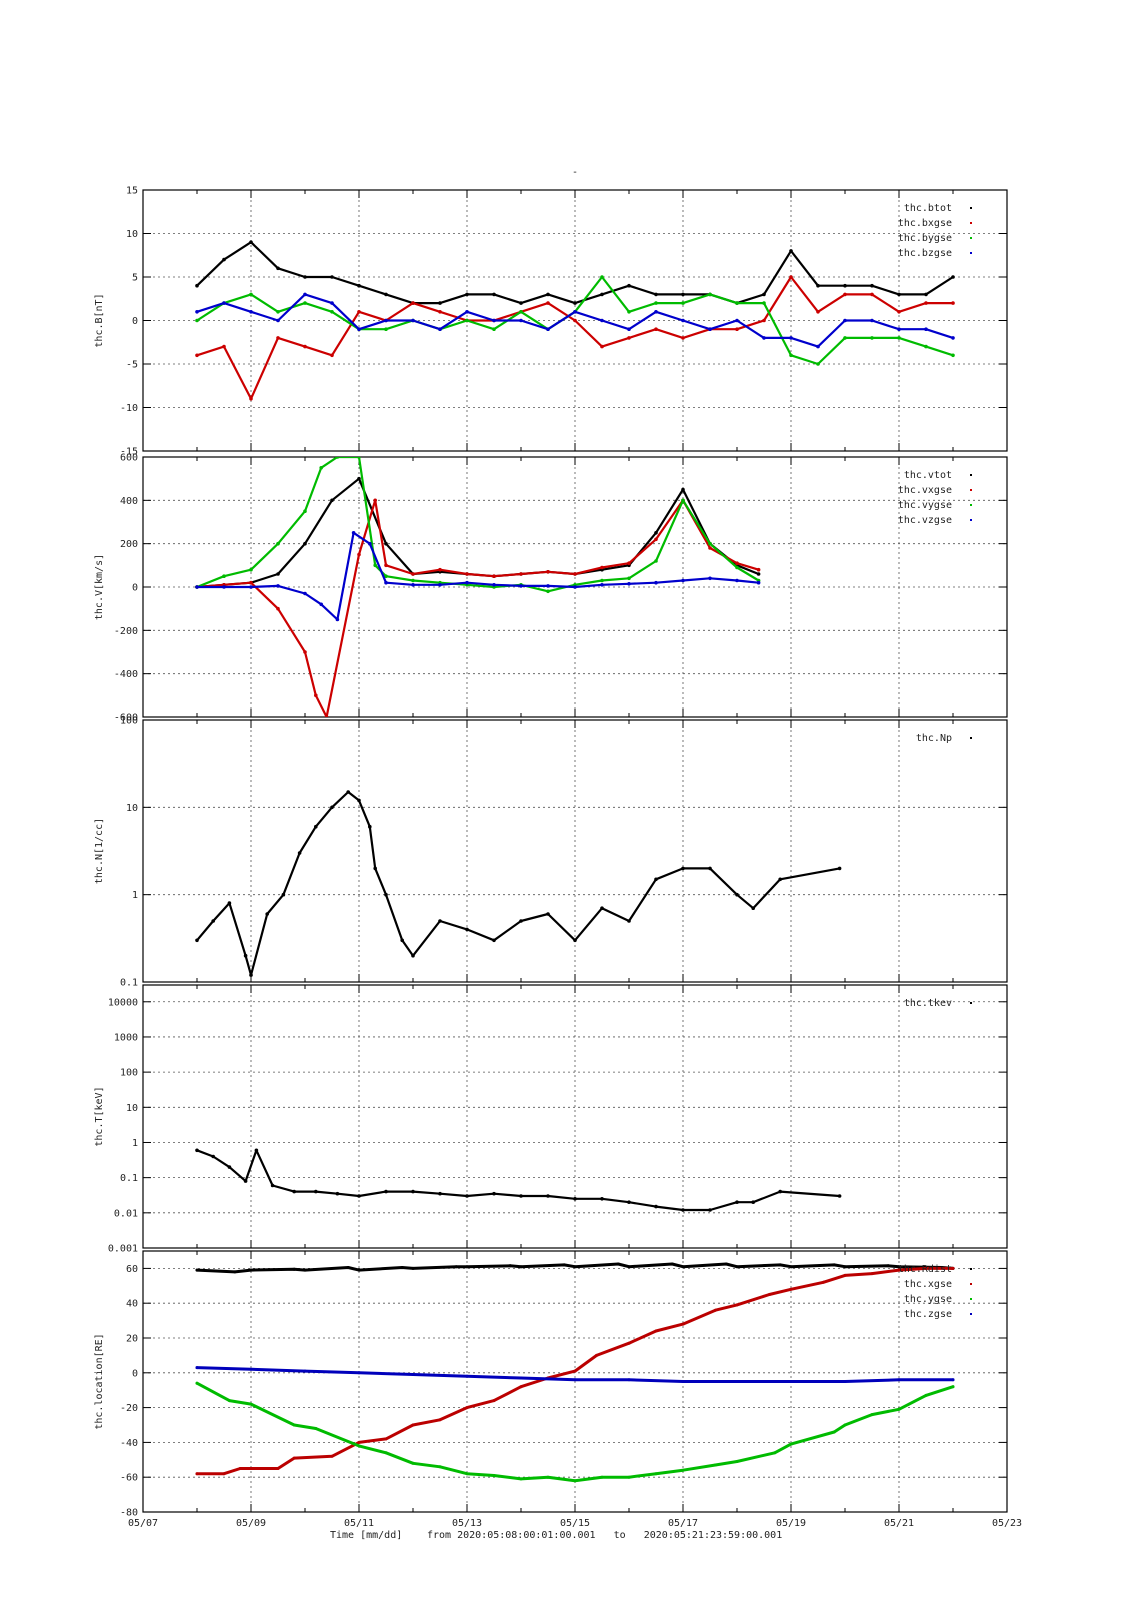 This screenshot has width=1131, height=1600. Describe the element at coordinates (132, 808) in the screenshot. I see `y-tick-label: 10` at that location.